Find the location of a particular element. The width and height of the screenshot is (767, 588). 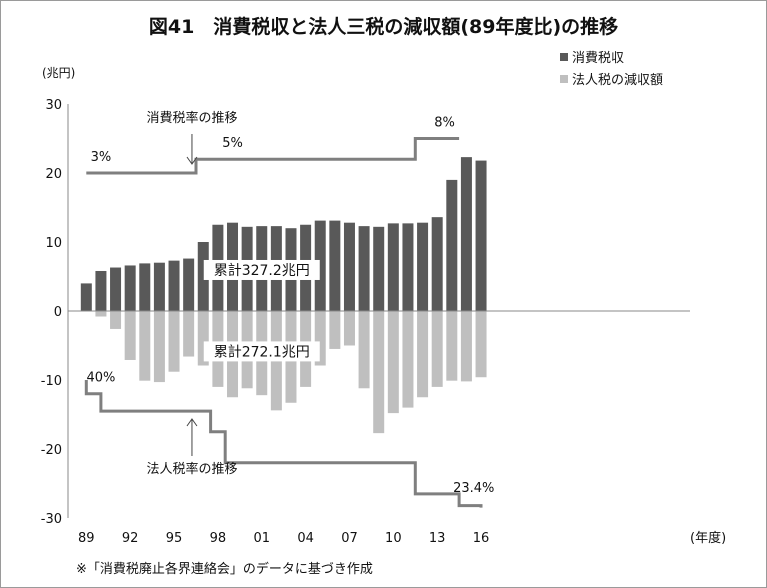

consumption-rate-arrowhead is located at coordinates (192, 160).